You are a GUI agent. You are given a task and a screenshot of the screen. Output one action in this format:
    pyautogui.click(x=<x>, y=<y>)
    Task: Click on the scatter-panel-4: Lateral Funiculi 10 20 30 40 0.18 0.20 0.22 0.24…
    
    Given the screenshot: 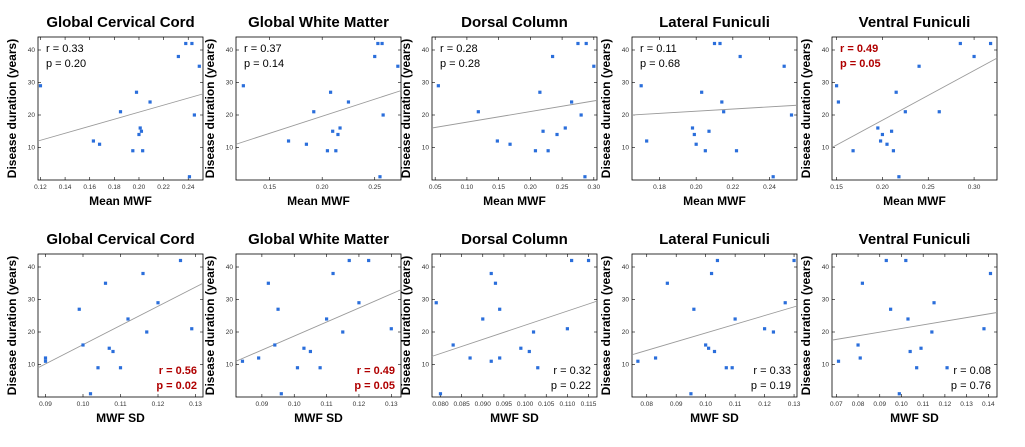 What is the action you would take?
    pyautogui.click(x=698, y=111)
    